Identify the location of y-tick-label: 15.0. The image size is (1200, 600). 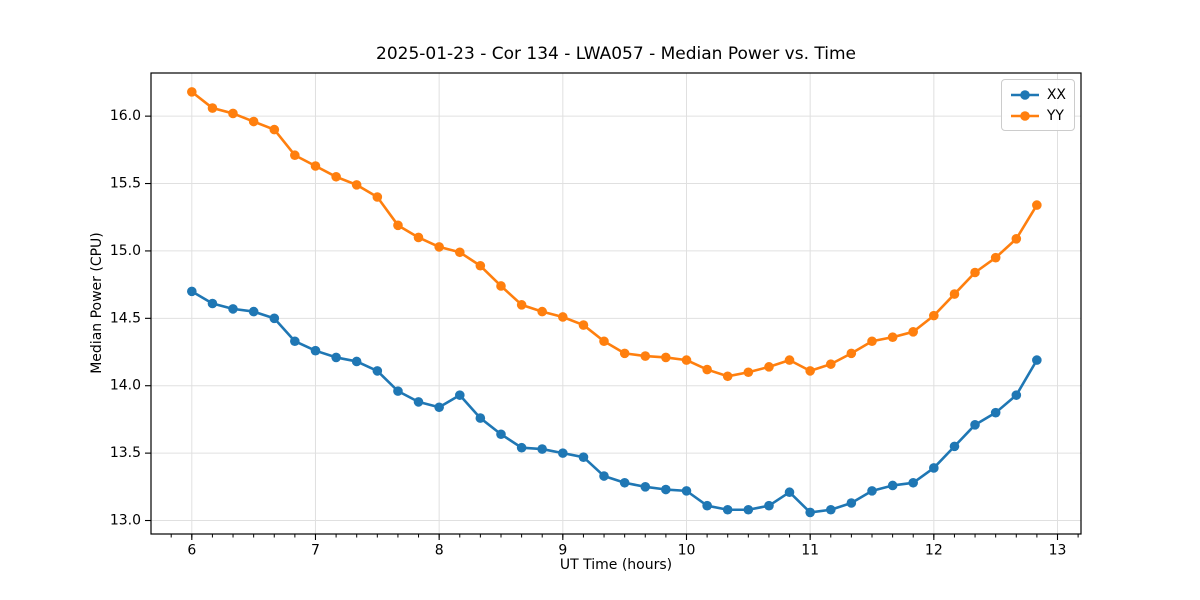
(125, 251).